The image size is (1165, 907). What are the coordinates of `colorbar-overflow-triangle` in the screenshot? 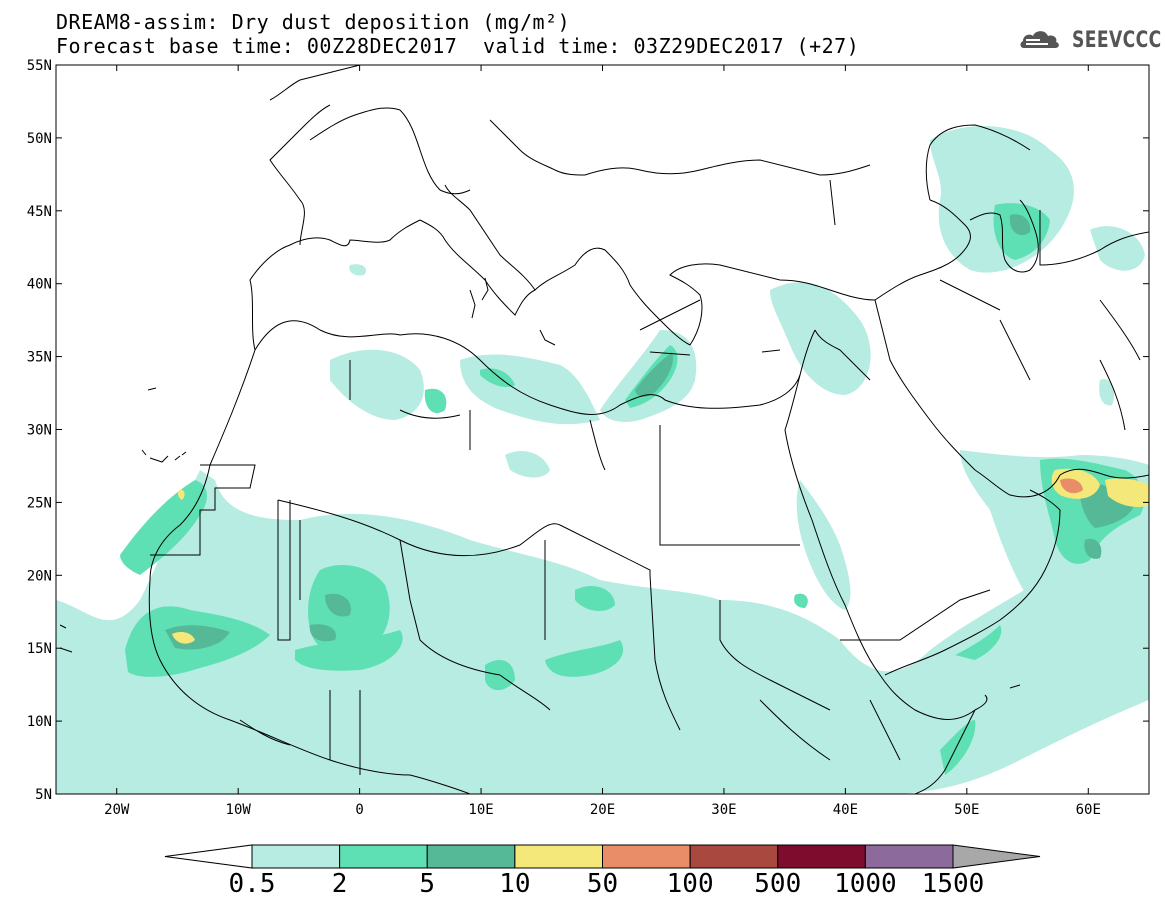 It's located at (996, 856).